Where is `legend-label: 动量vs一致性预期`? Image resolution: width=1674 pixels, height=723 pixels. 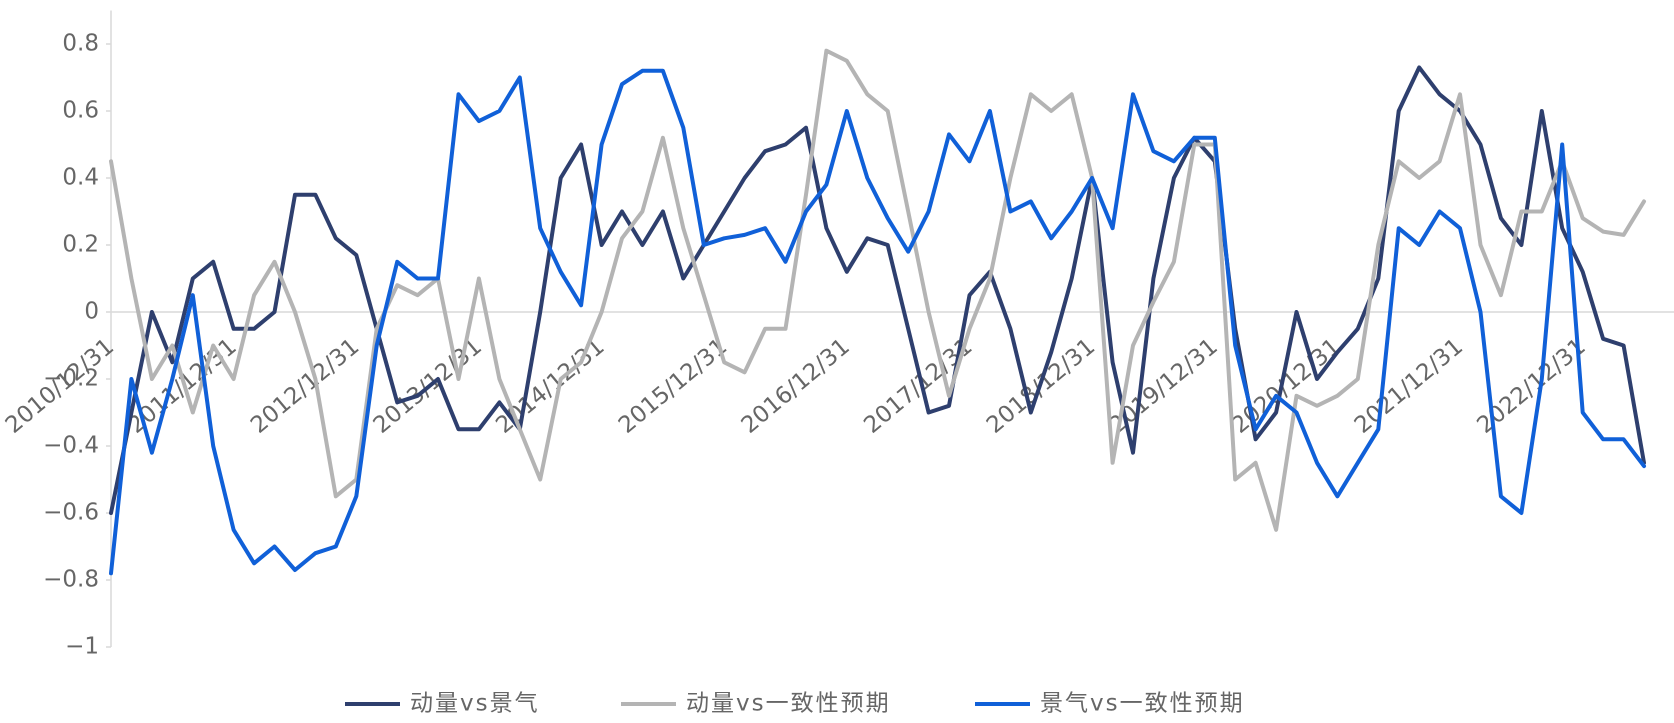 legend-label: 动量vs一致性预期 is located at coordinates (788, 704).